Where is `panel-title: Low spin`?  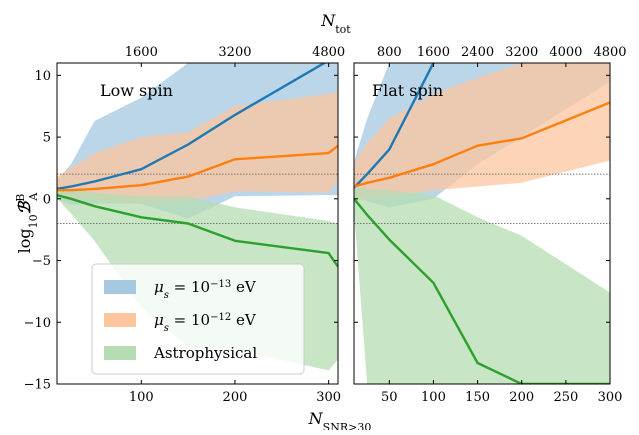 panel-title: Low spin is located at coordinates (136, 90).